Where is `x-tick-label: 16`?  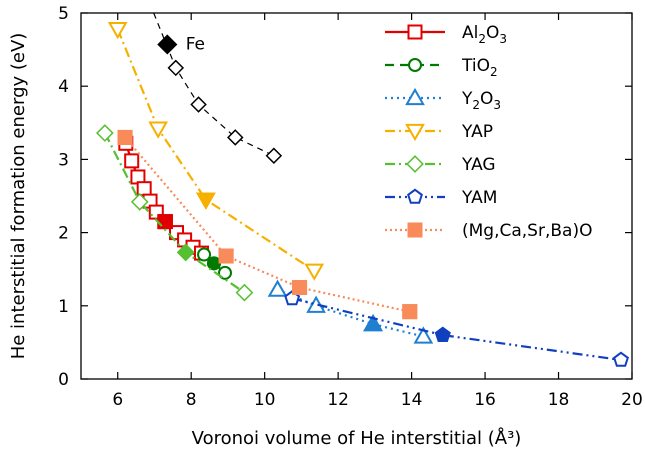 x-tick-label: 16 is located at coordinates (485, 400).